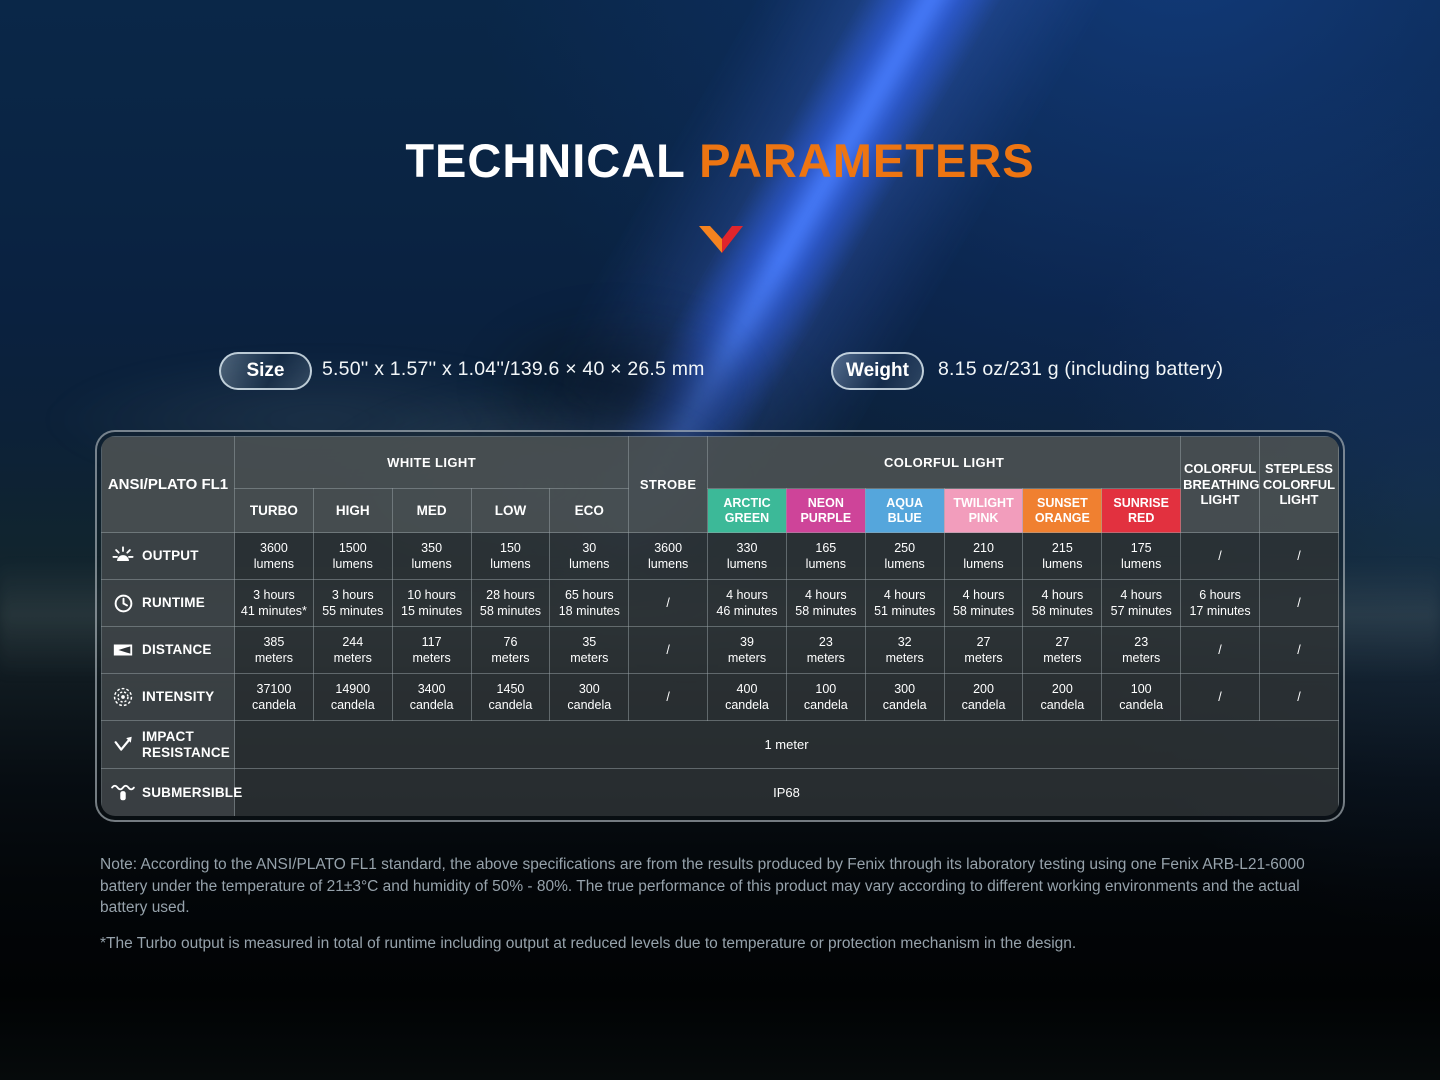 The width and height of the screenshot is (1440, 1080). Describe the element at coordinates (186, 744) in the screenshot. I see `row-label-text: IMPACT RESISTANCE` at that location.